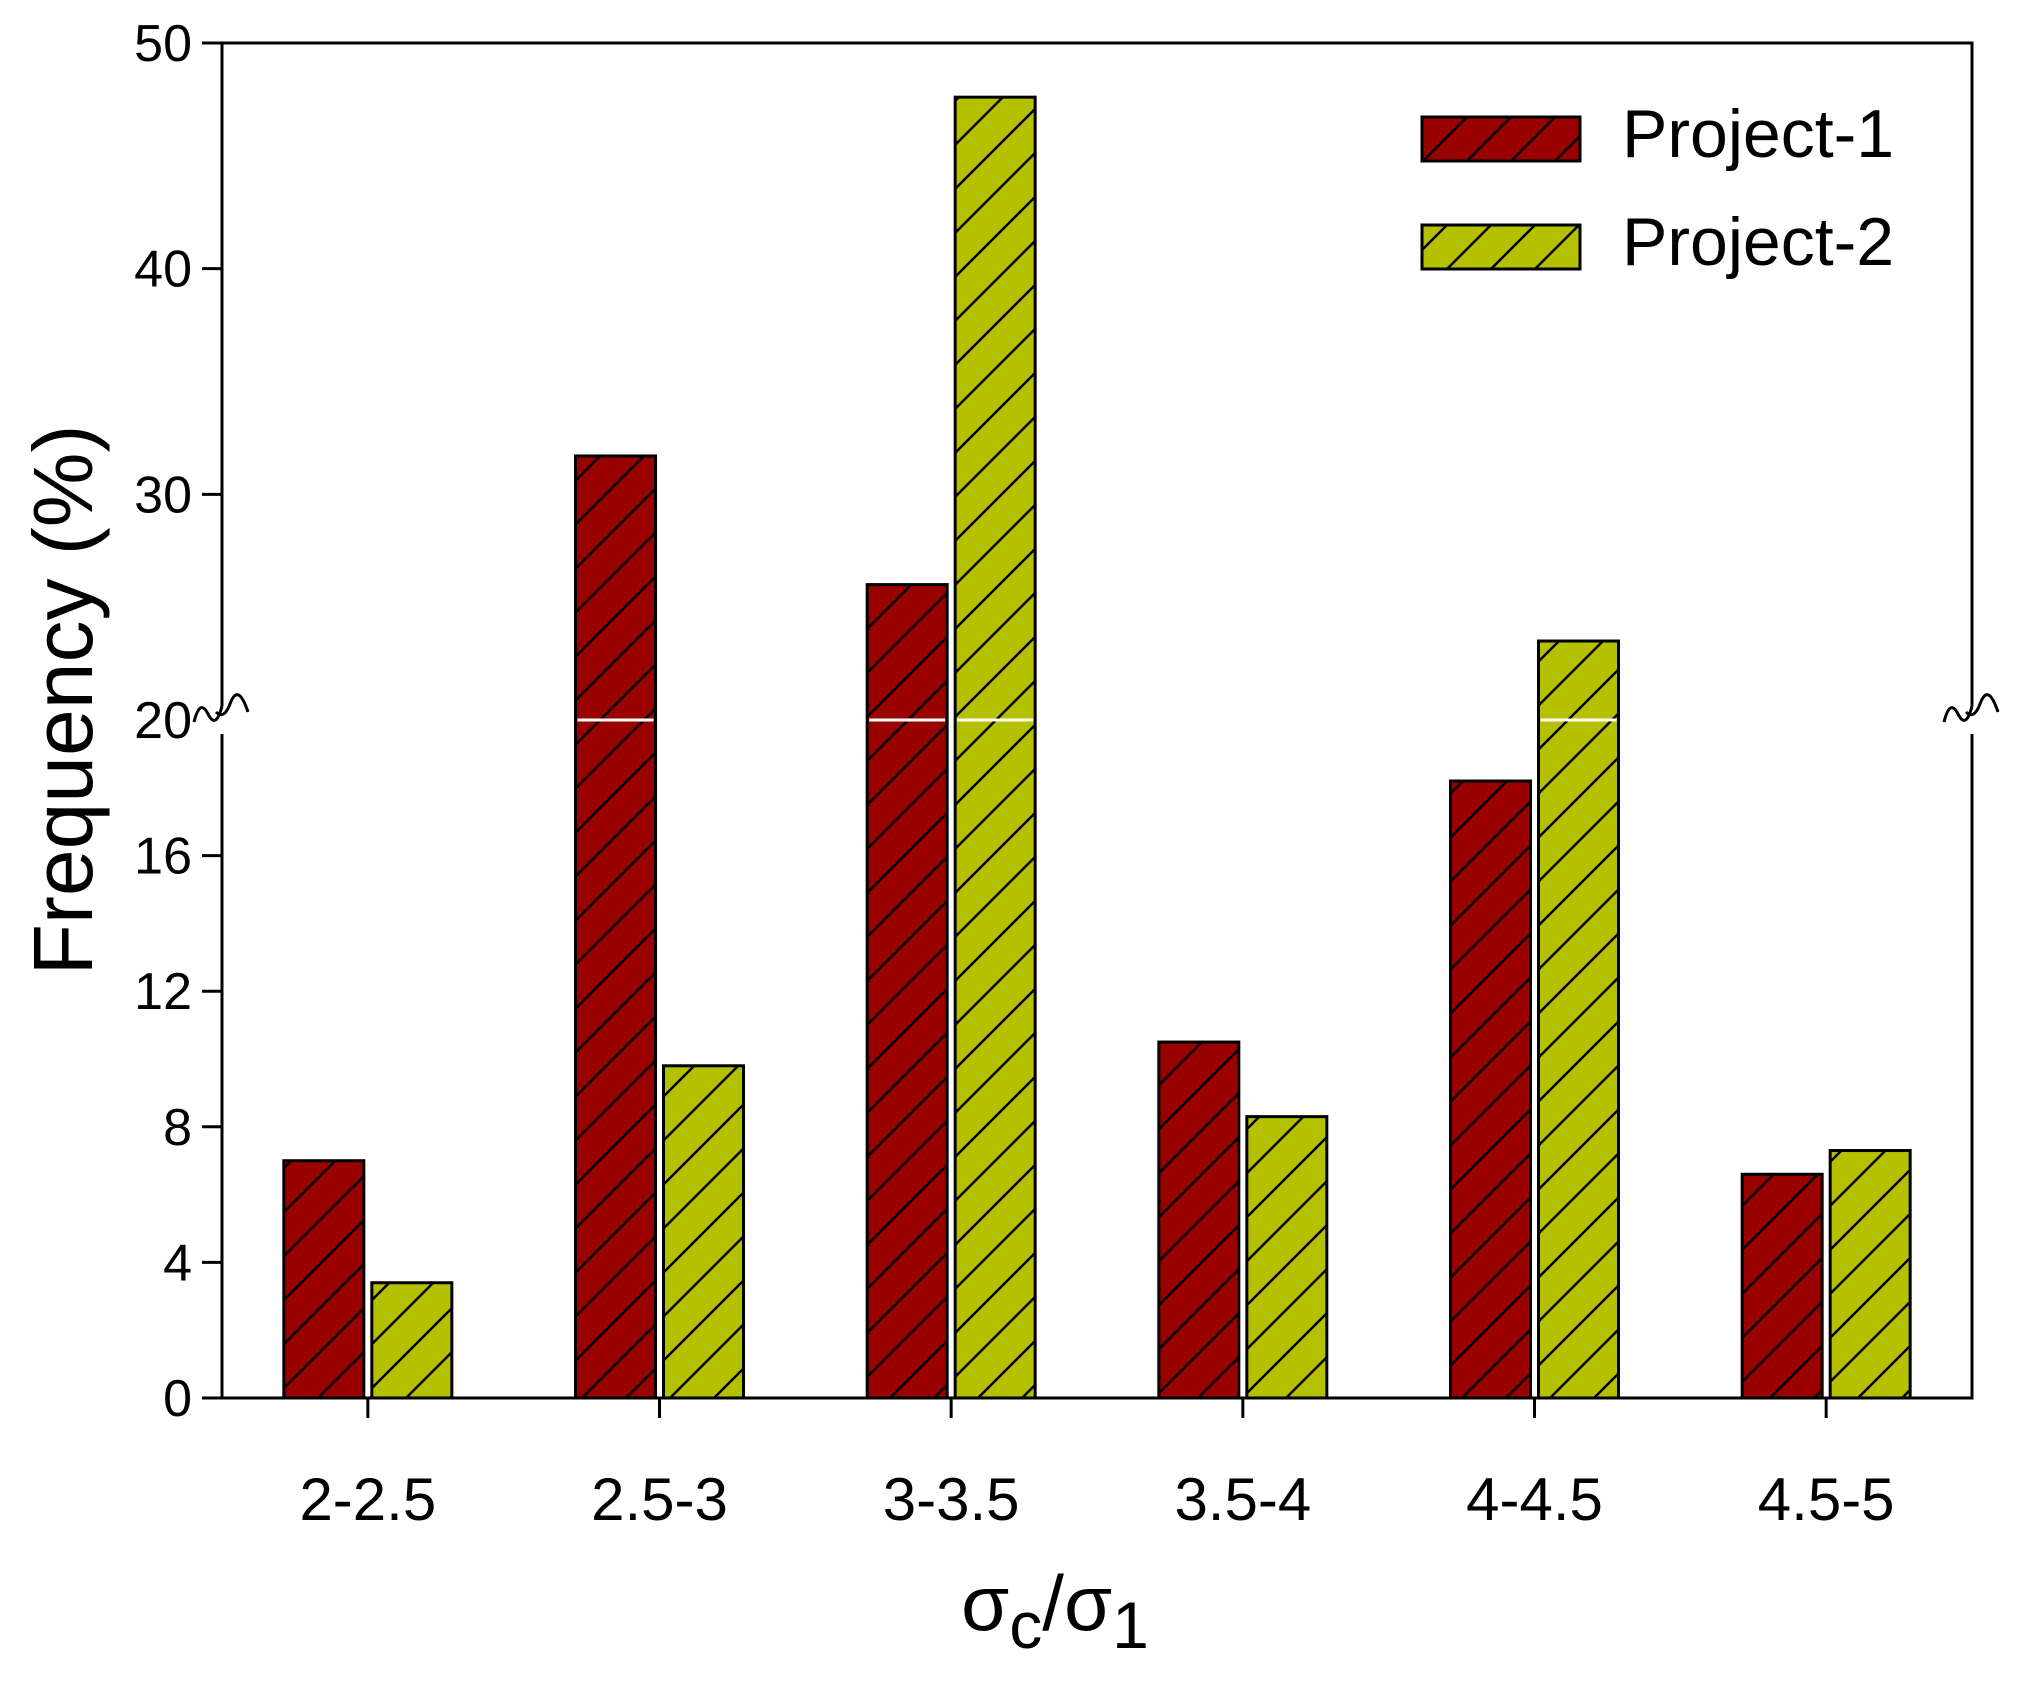 This screenshot has width=2024, height=1691. I want to click on y-tick-label-30: 30, so click(163, 495).